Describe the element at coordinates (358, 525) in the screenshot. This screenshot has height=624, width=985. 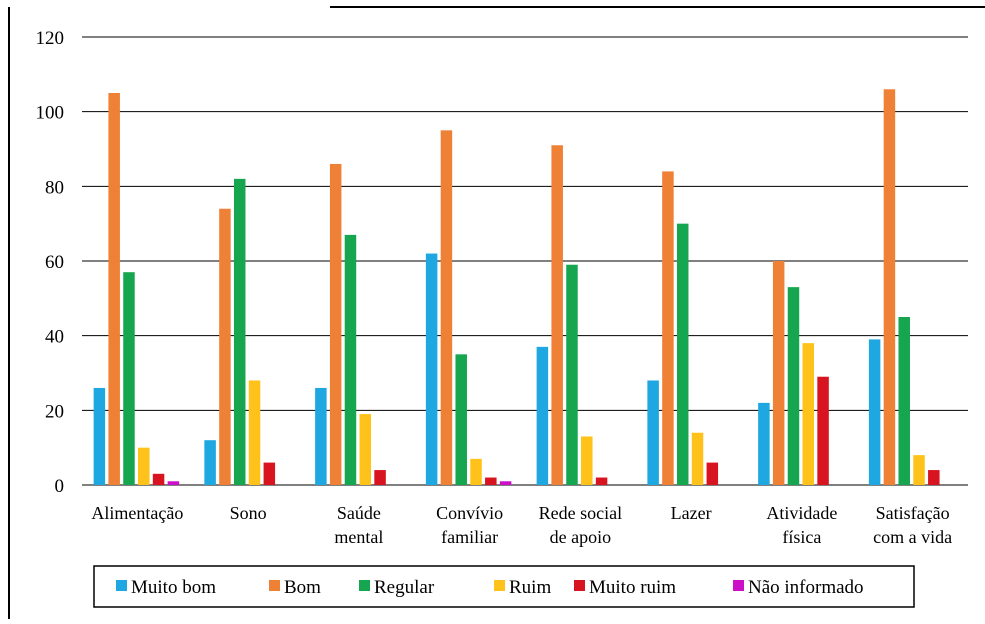
I see `x-category-label: Saúde mental` at that location.